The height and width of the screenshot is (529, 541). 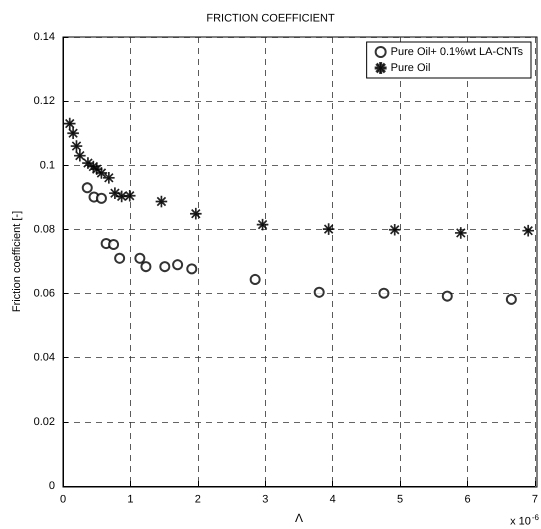 I want to click on y-tick-label: 0.14, so click(x=44, y=37).